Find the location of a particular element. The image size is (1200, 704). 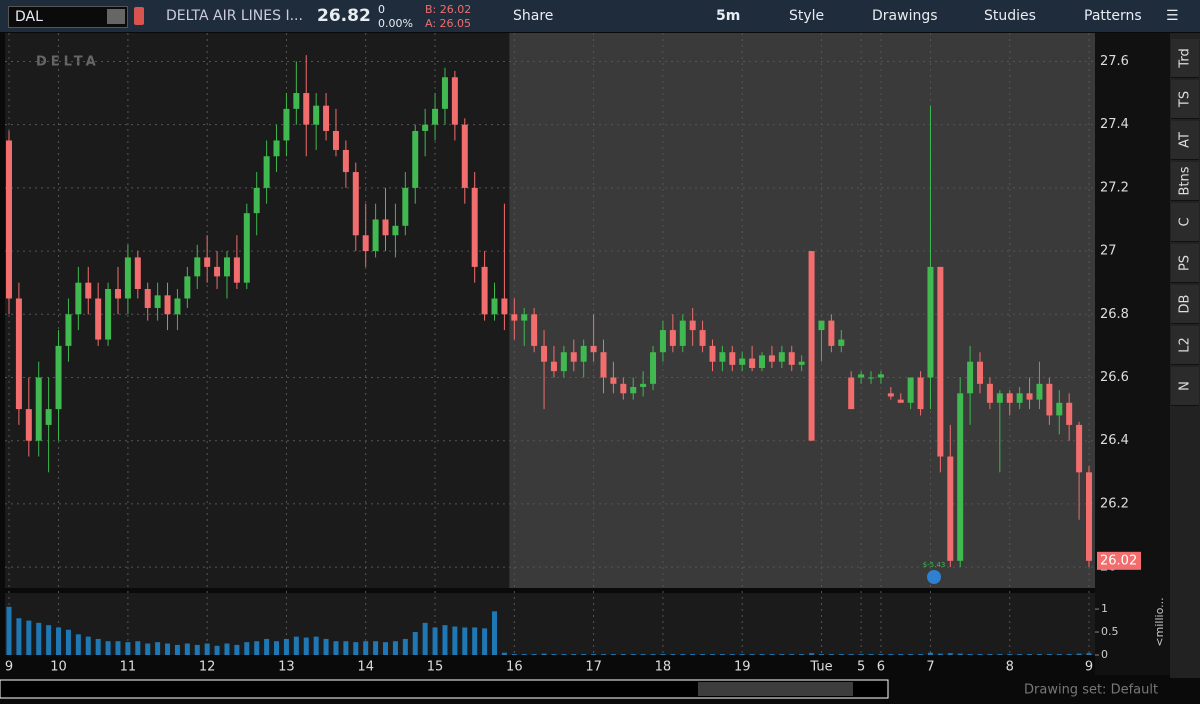

scrollbar is located at coordinates (444, 689).